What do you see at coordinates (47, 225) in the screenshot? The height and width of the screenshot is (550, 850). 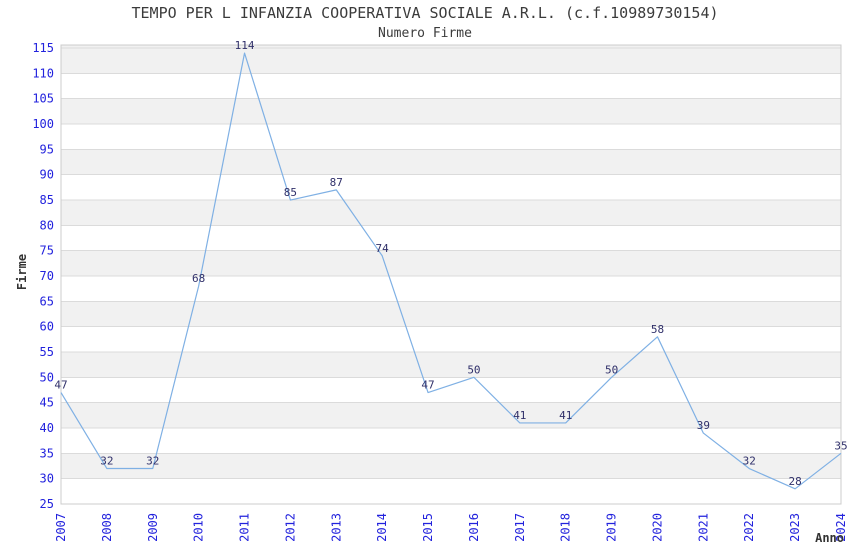 I see `y-tick-label: 80` at bounding box center [47, 225].